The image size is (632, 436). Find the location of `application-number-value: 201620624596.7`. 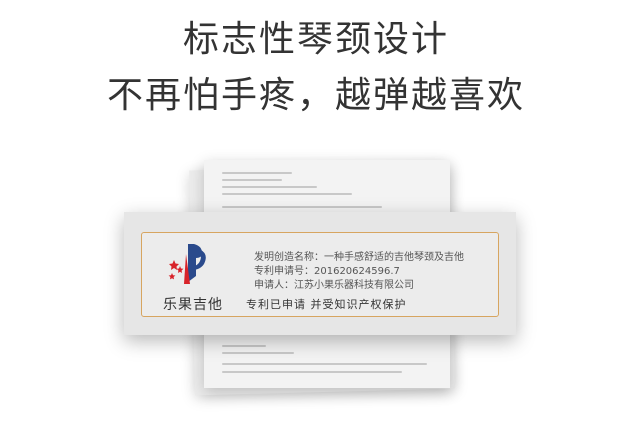

application-number-value: 201620624596.7 is located at coordinates (357, 271).